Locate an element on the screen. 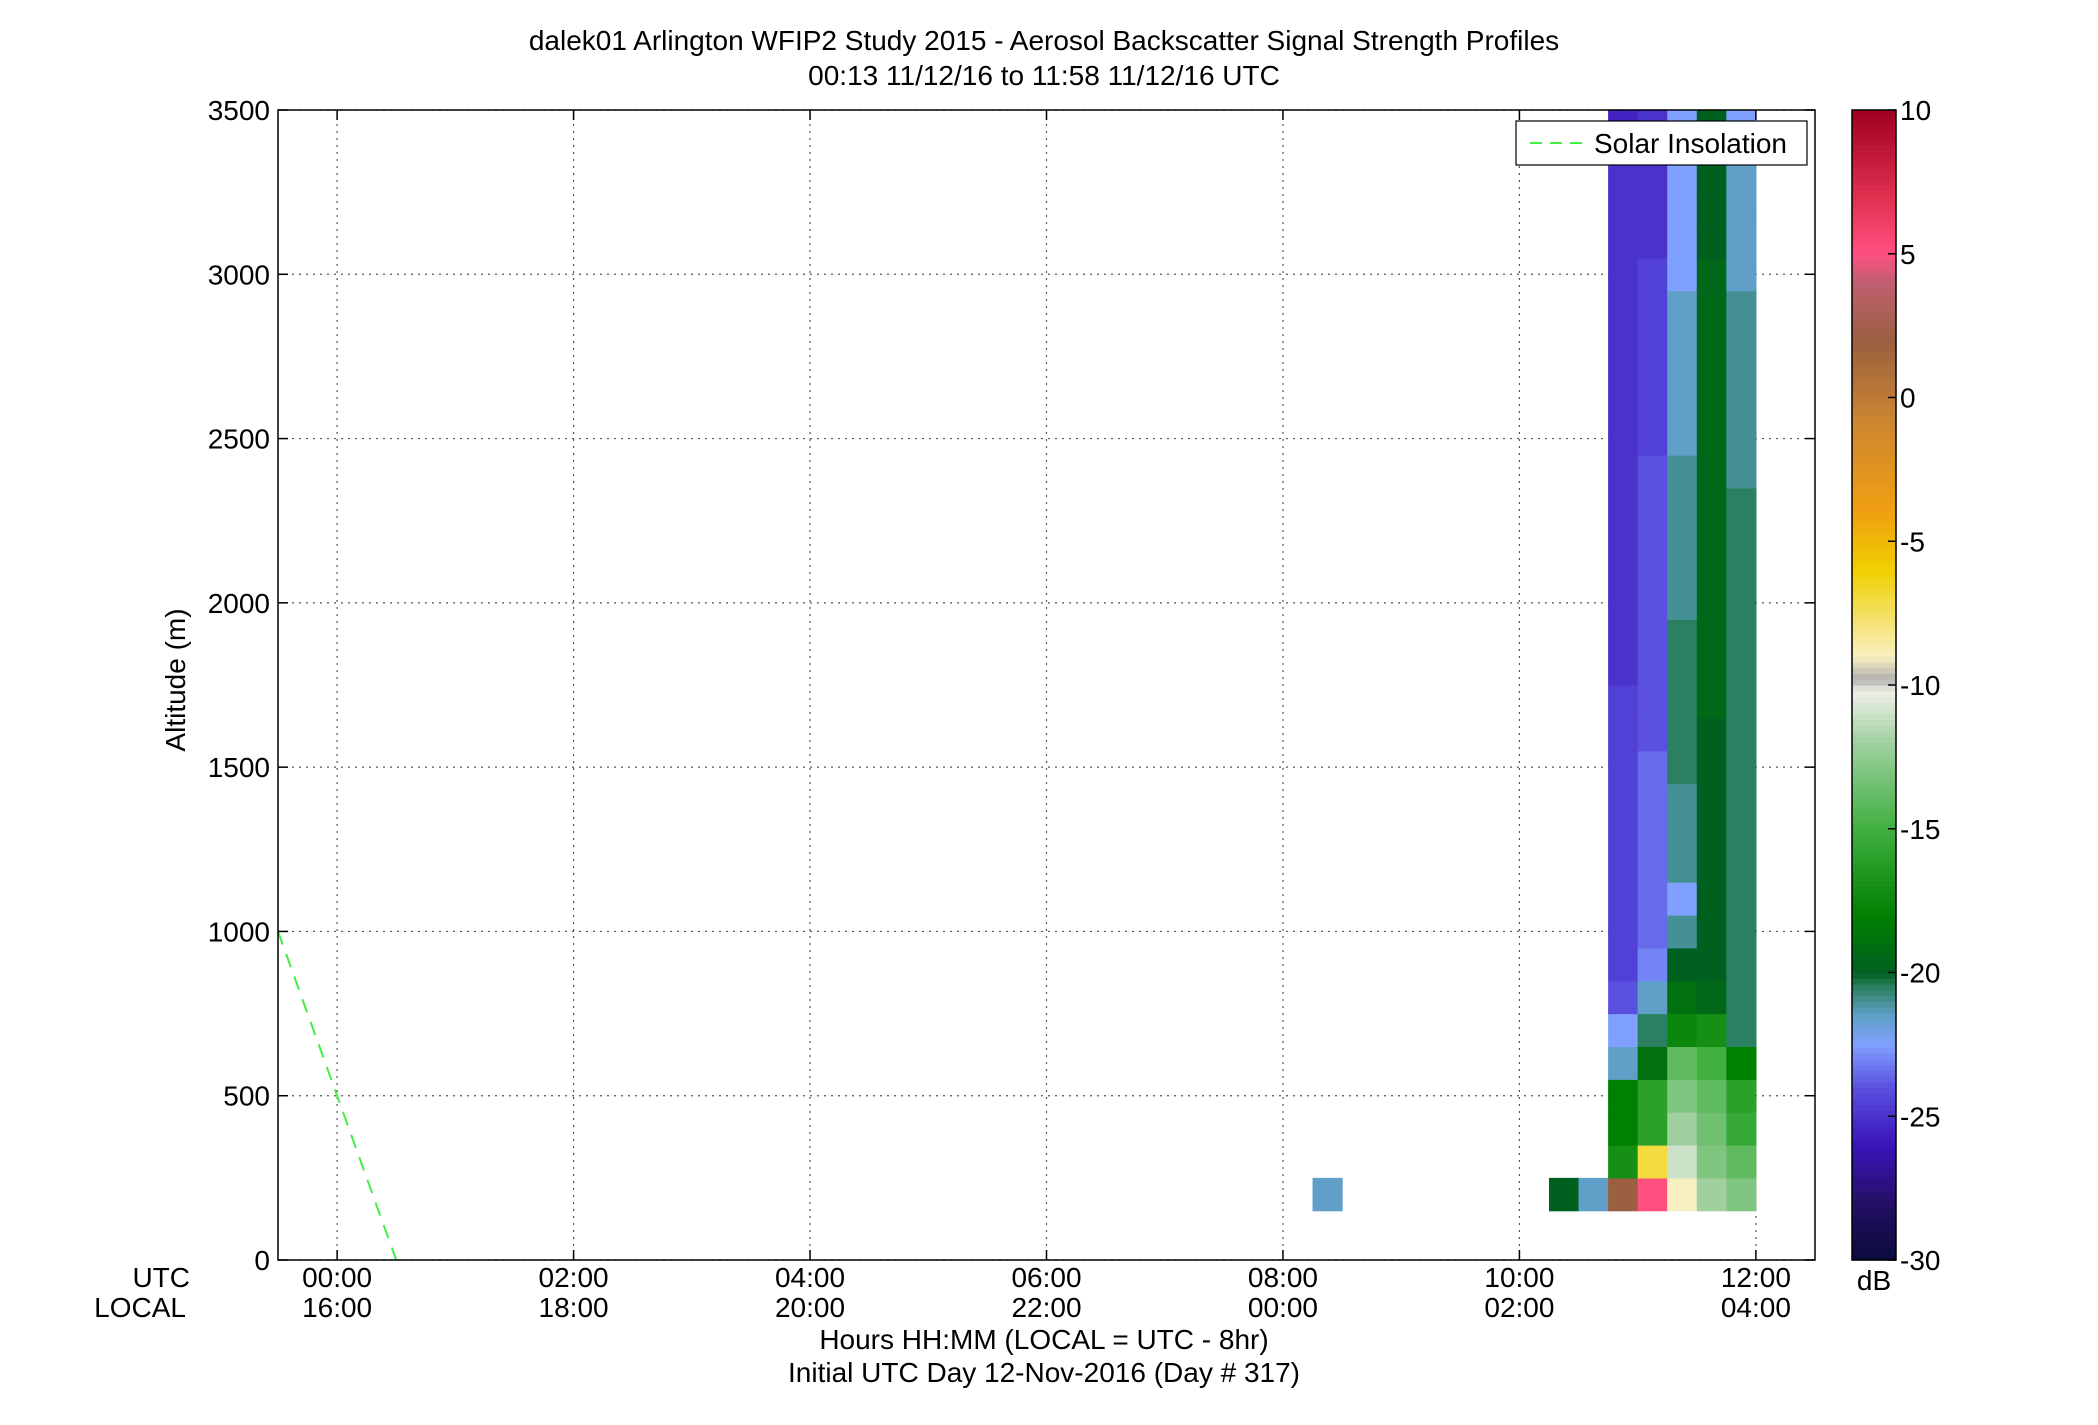  colorbar-tick-label: 10 is located at coordinates (1915, 110).